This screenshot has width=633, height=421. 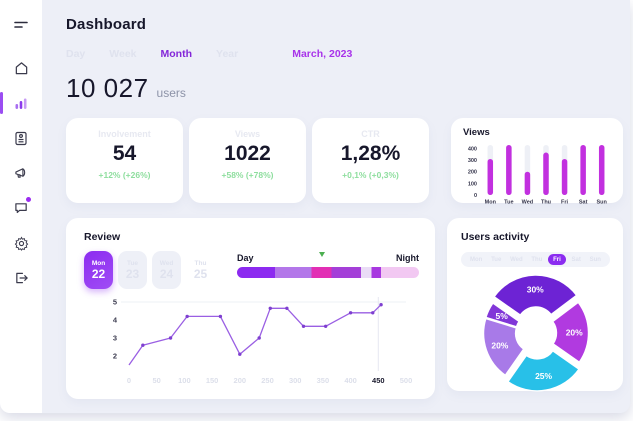 I want to click on weekday-pill-mon: Mon, so click(x=476, y=259).